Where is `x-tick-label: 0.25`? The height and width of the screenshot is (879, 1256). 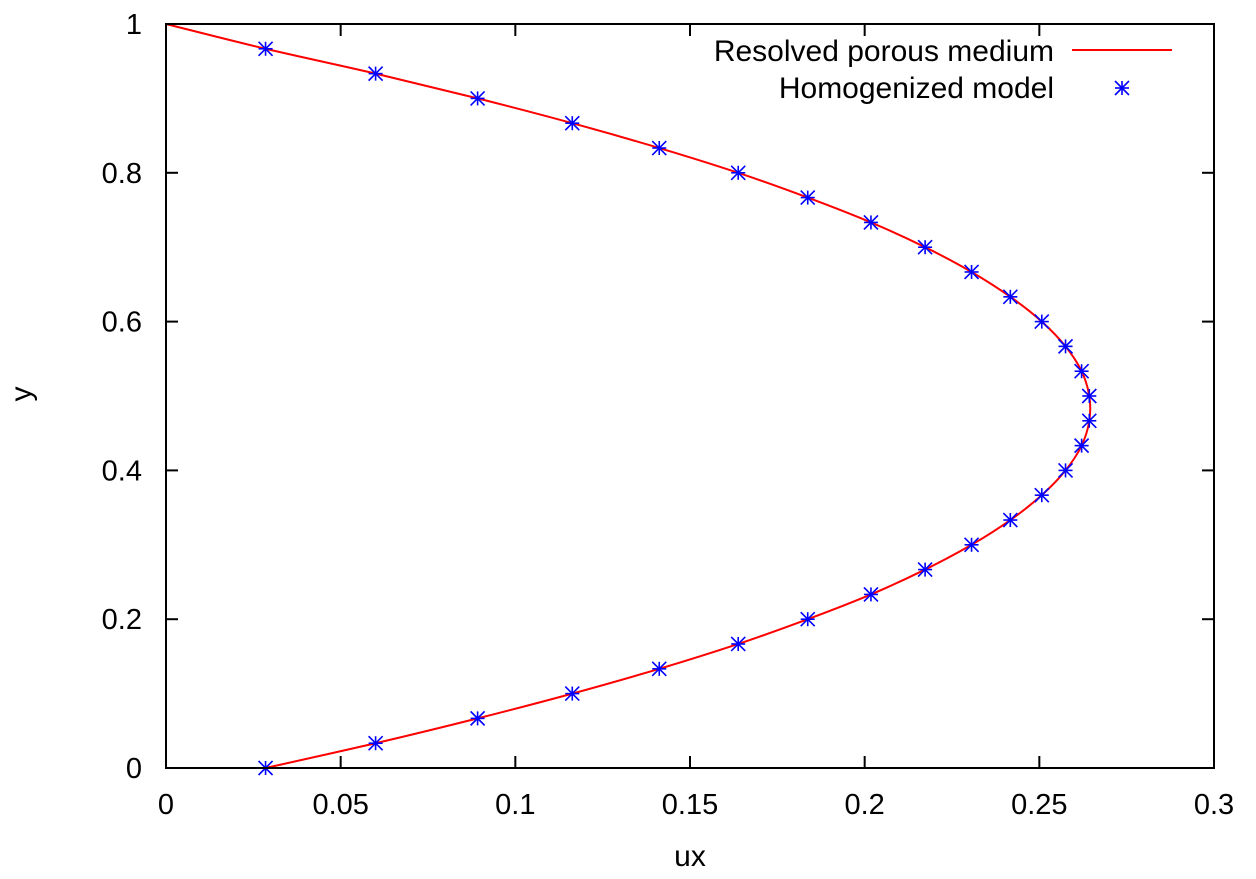
x-tick-label: 0.25 is located at coordinates (1039, 805).